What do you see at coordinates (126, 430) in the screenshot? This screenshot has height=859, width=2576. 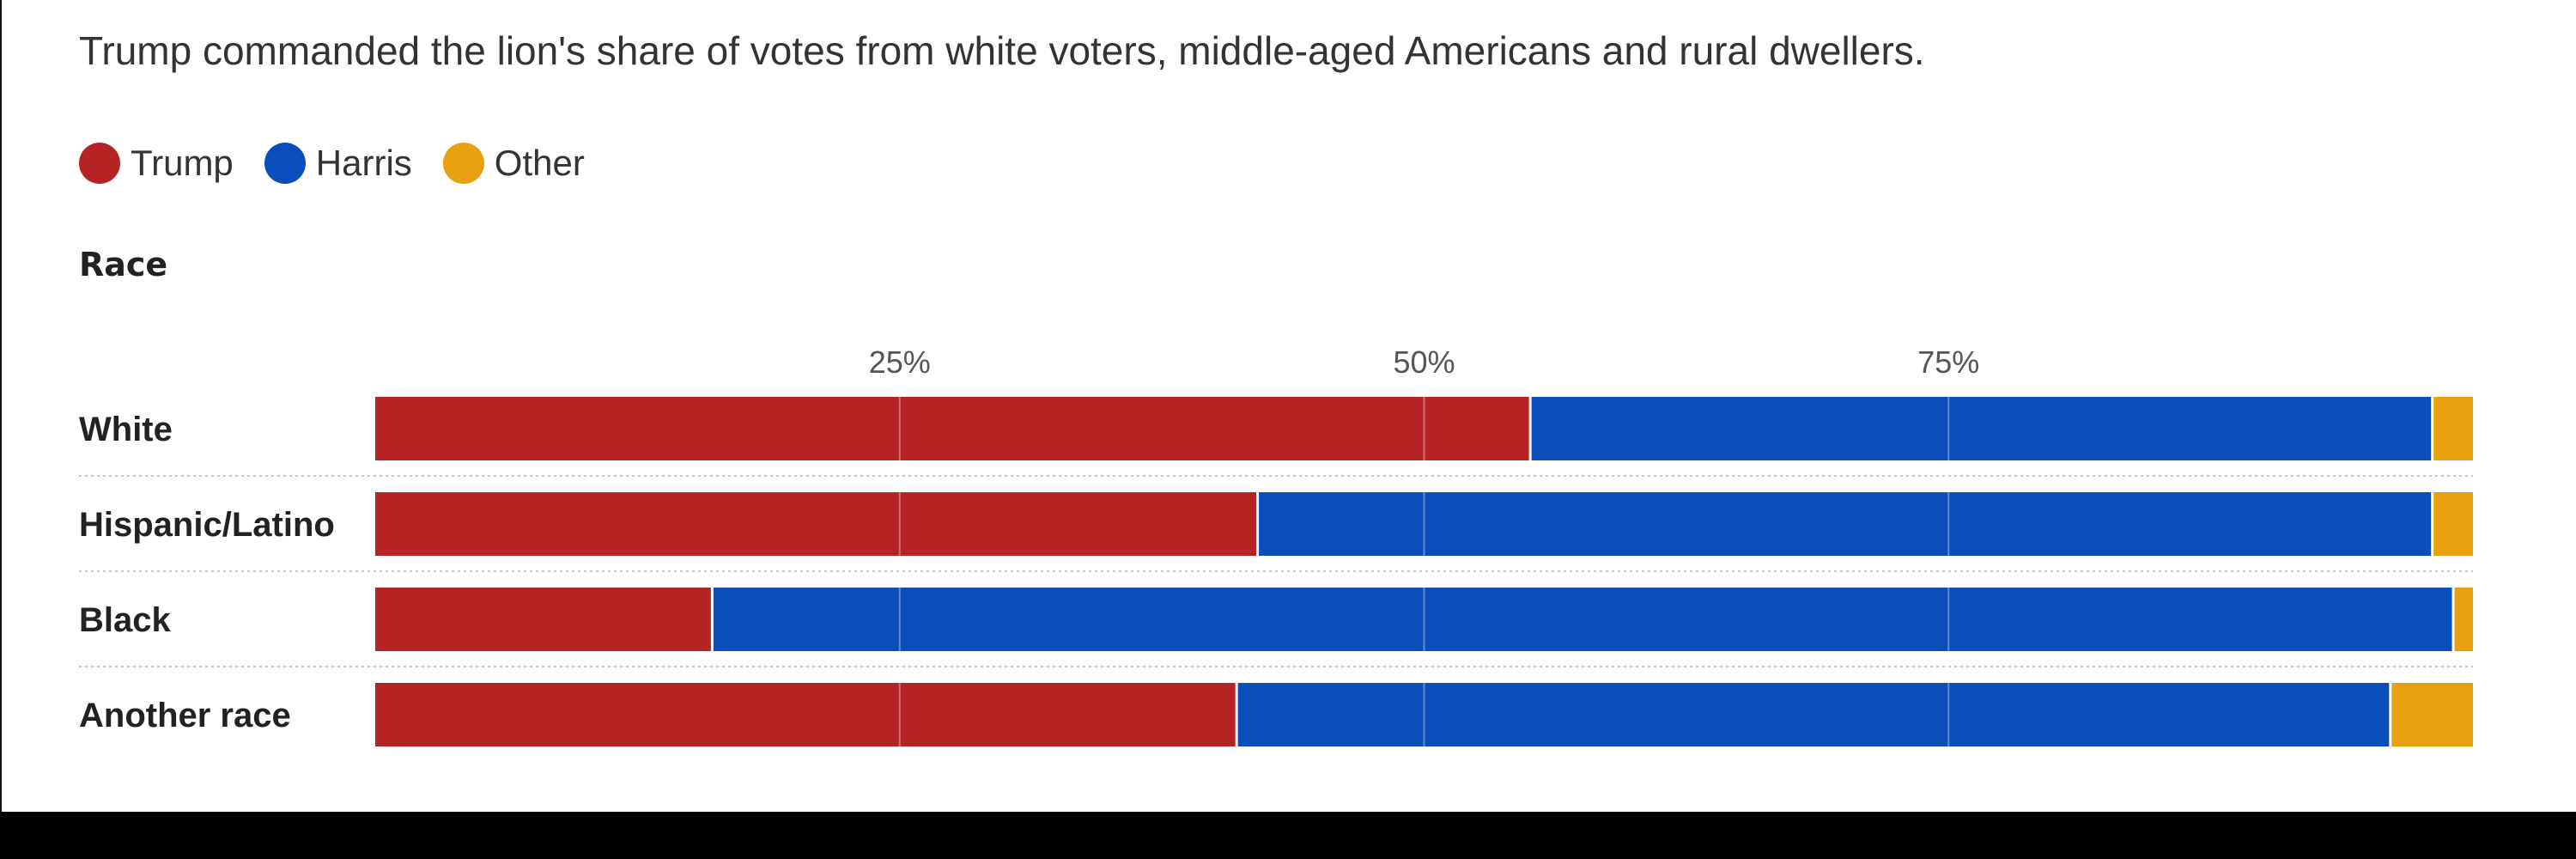 I see `row-label-white: White` at bounding box center [126, 430].